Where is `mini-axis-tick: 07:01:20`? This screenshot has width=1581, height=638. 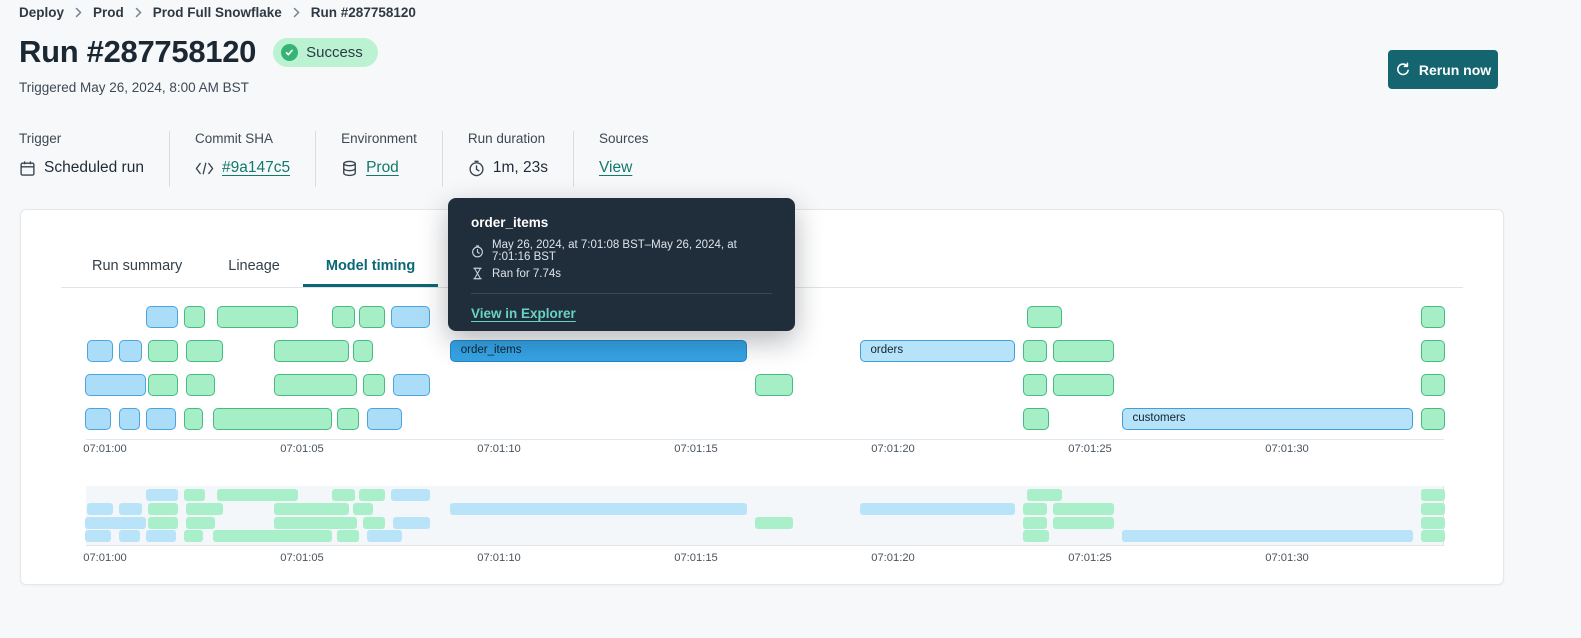
mini-axis-tick: 07:01:20 is located at coordinates (893, 558).